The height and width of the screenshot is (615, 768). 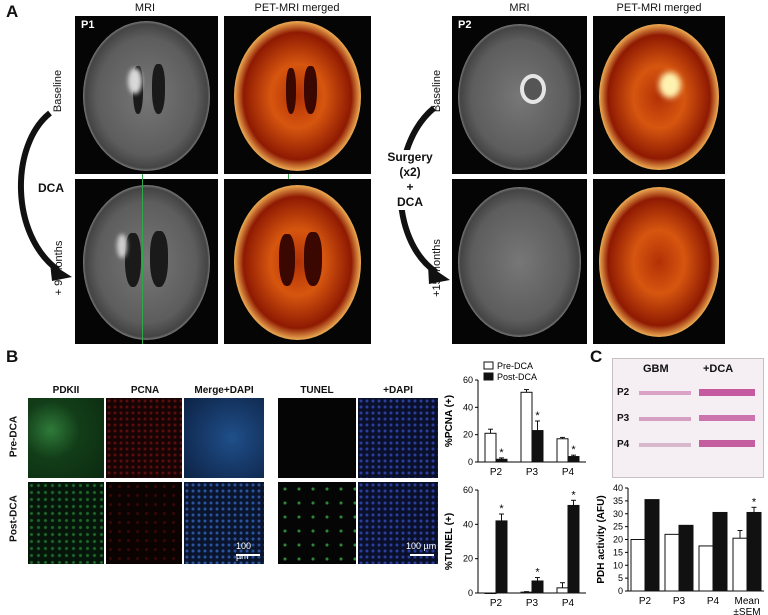 What do you see at coordinates (224, 390) in the screenshot?
I see `merge-header: Merge+DAPI` at bounding box center [224, 390].